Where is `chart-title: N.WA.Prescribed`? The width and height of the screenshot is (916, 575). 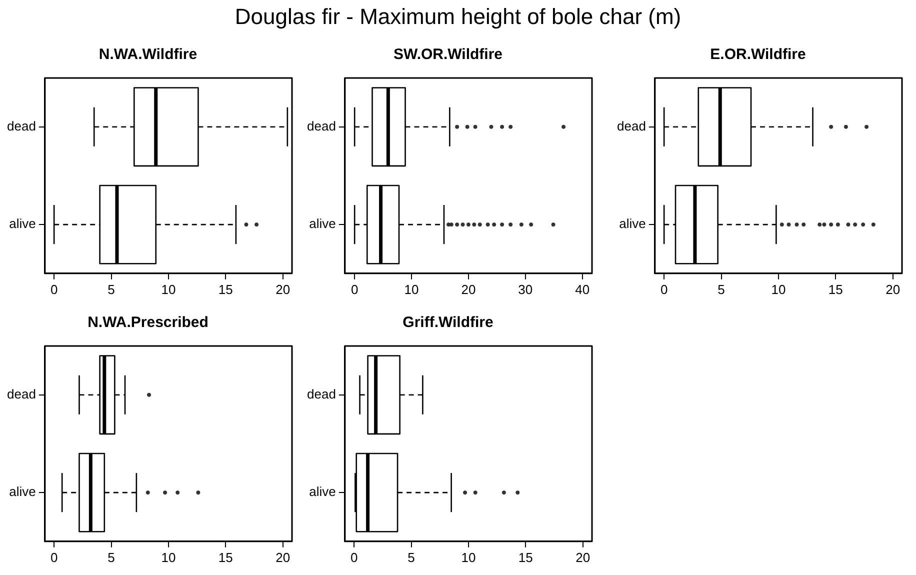 chart-title: N.WA.Prescribed is located at coordinates (148, 323).